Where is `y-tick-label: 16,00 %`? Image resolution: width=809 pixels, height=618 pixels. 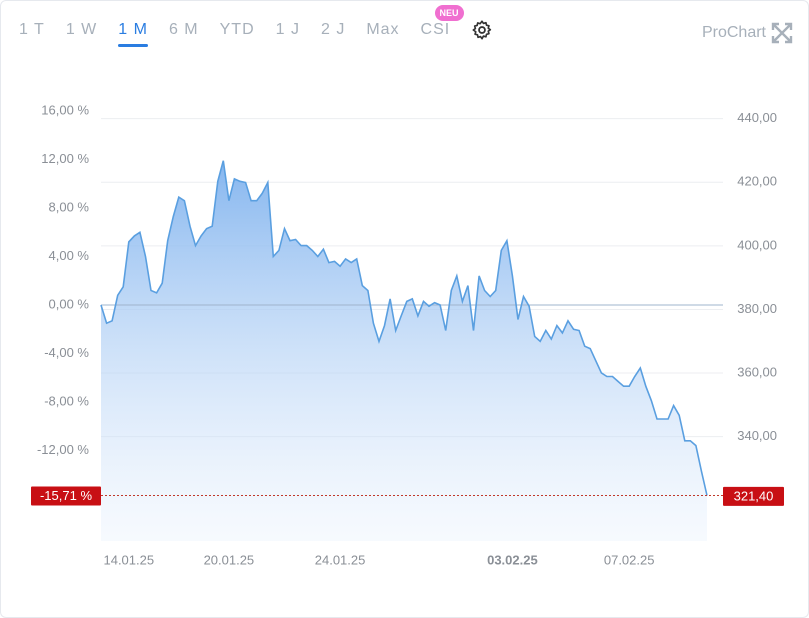 y-tick-label: 16,00 % is located at coordinates (65, 109).